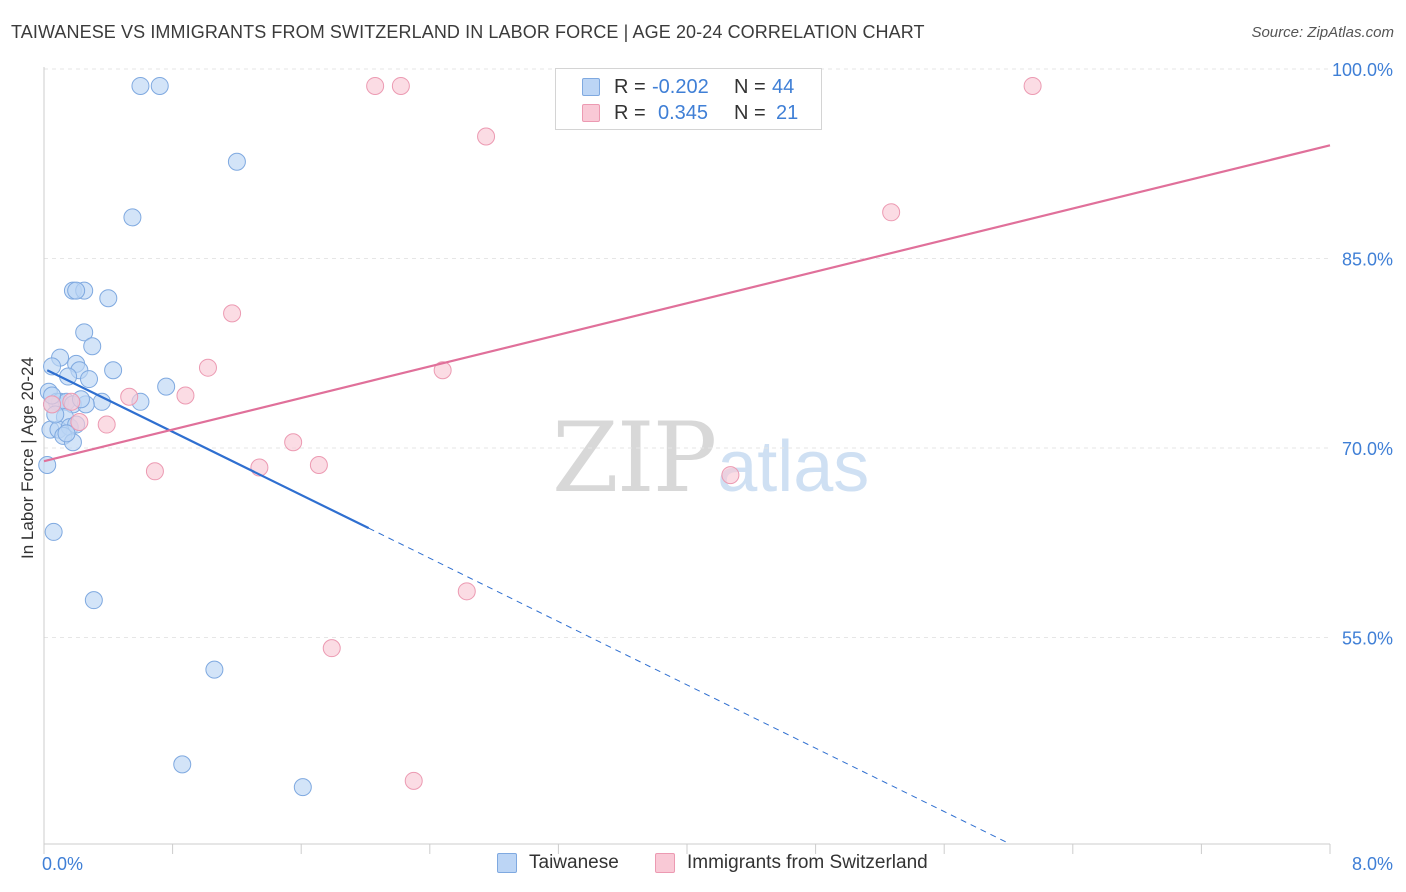  Describe the element at coordinates (62, 864) in the screenshot. I see `x-tick-label: 0.0%` at that location.